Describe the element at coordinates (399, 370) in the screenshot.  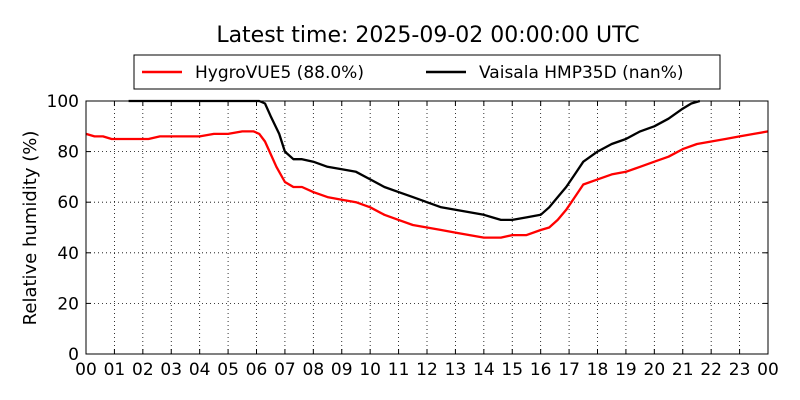
I see `x-tick-label: 11` at that location.